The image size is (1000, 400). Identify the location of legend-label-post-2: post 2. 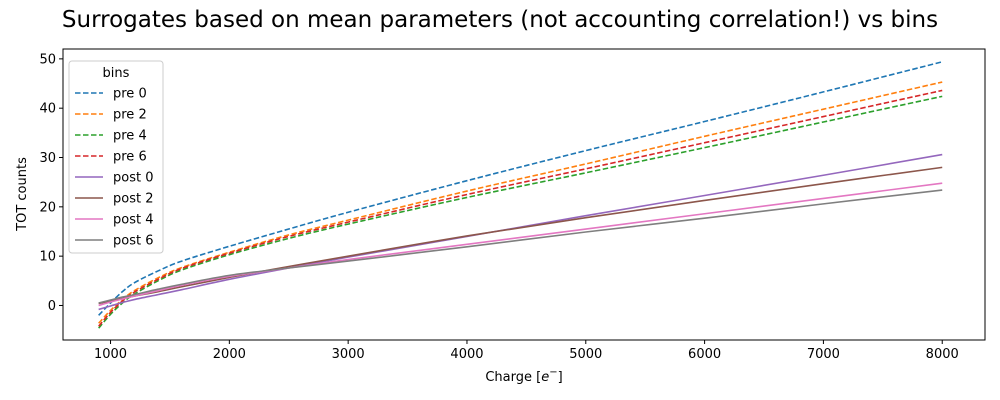
(133, 199).